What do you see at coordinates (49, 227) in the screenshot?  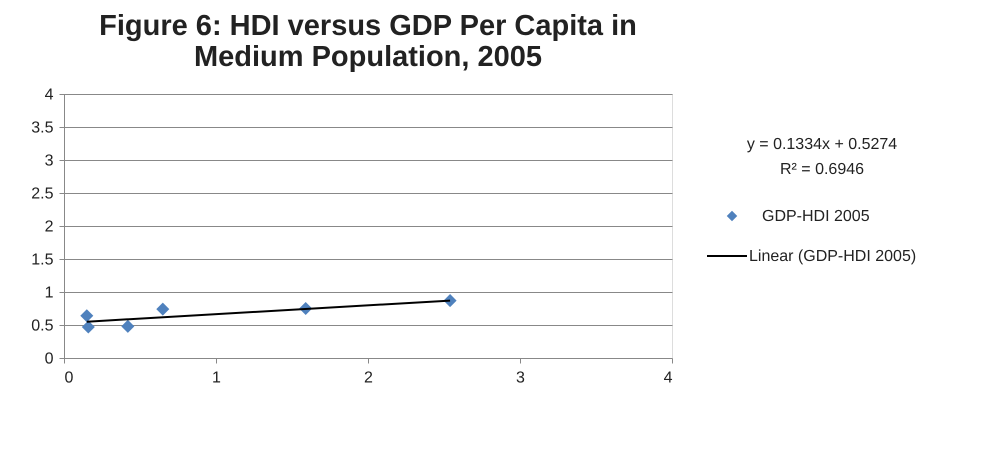 I see `y-tick-label: 2` at bounding box center [49, 227].